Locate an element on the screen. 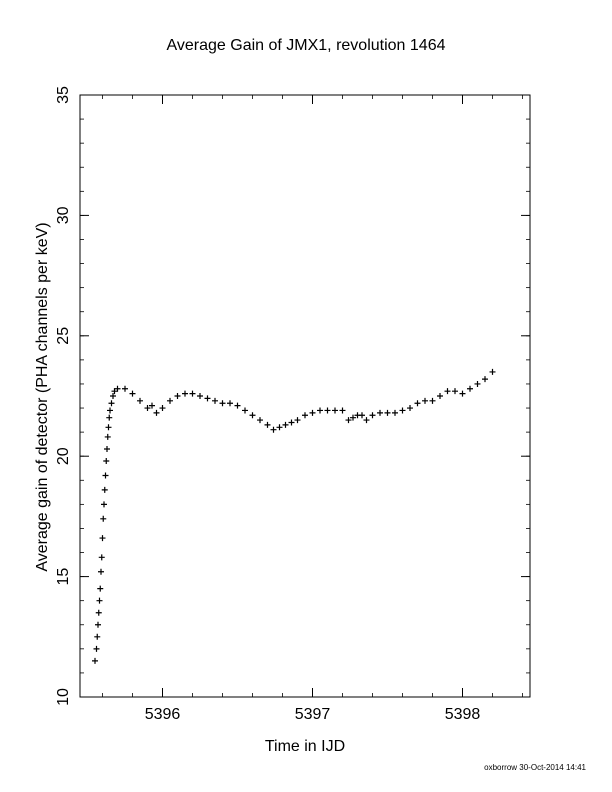  y-tick-label: 20 is located at coordinates (63, 456).